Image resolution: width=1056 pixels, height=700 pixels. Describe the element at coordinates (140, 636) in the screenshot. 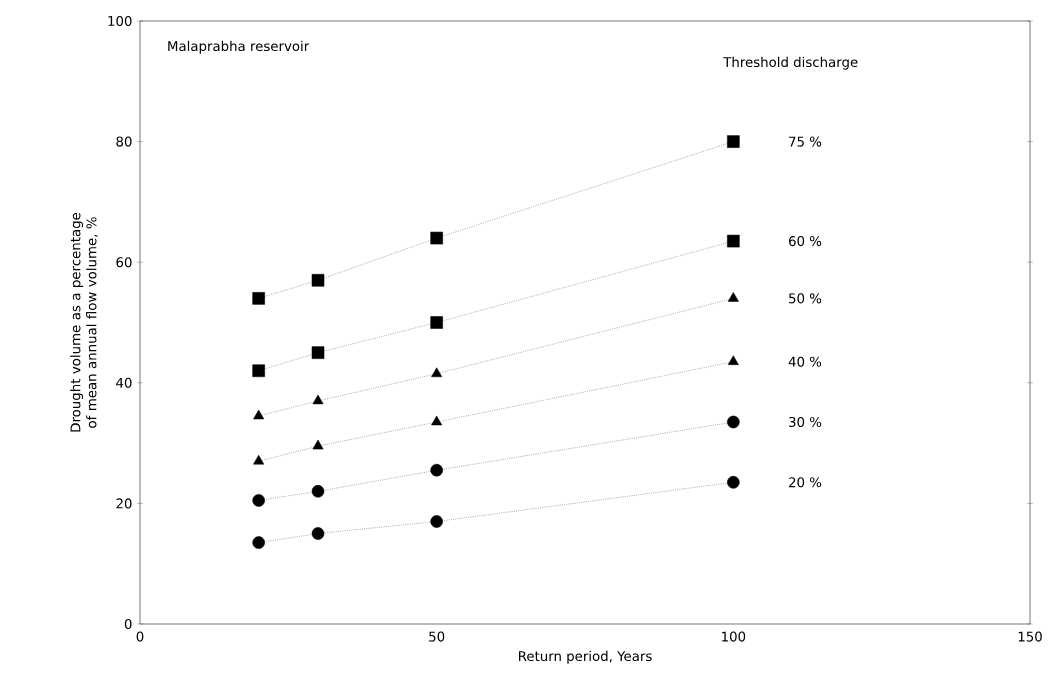

I see `x-tick-label: 0` at that location.